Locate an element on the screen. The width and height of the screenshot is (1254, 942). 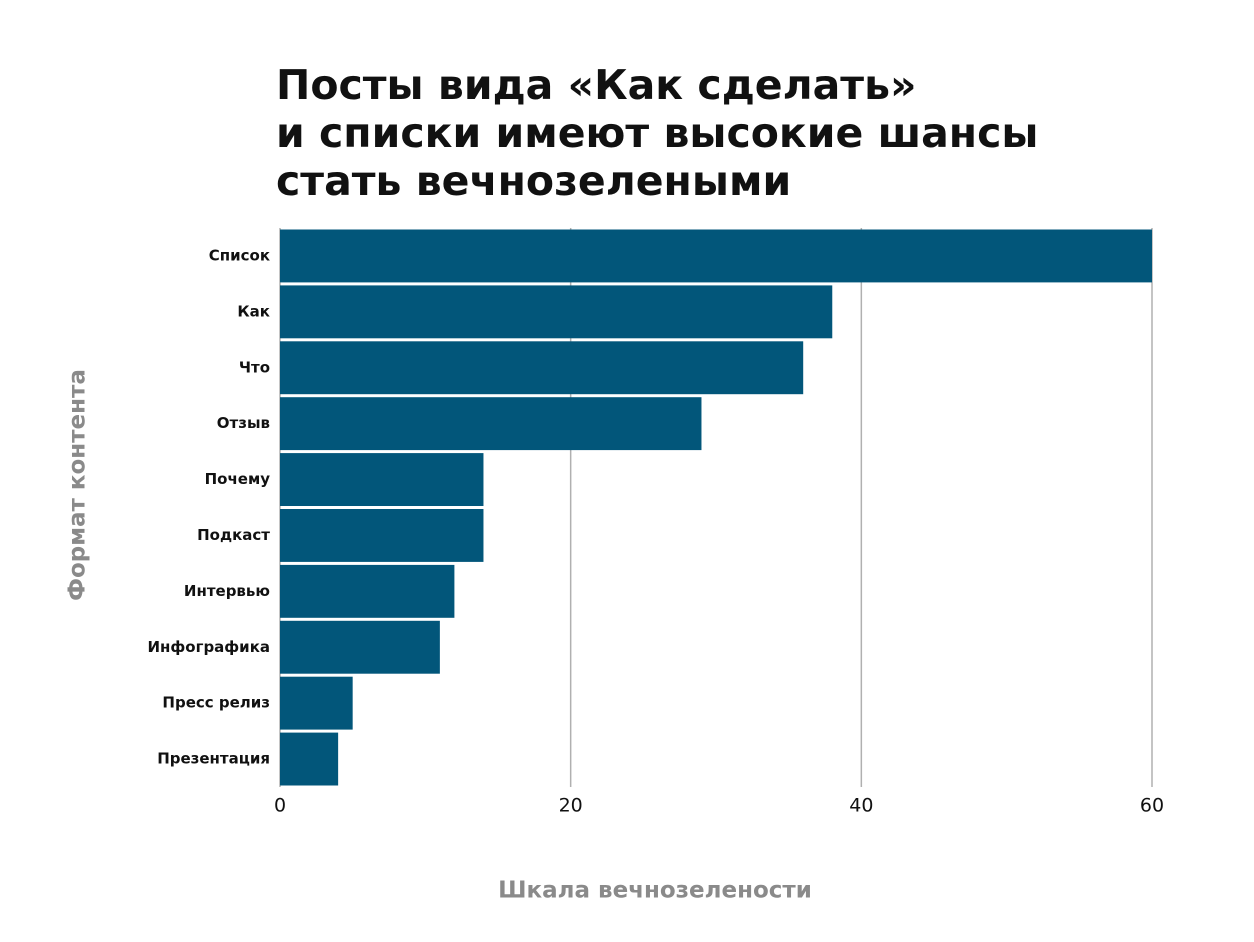
y-tick-label: Пресс релиз is located at coordinates (216, 703).